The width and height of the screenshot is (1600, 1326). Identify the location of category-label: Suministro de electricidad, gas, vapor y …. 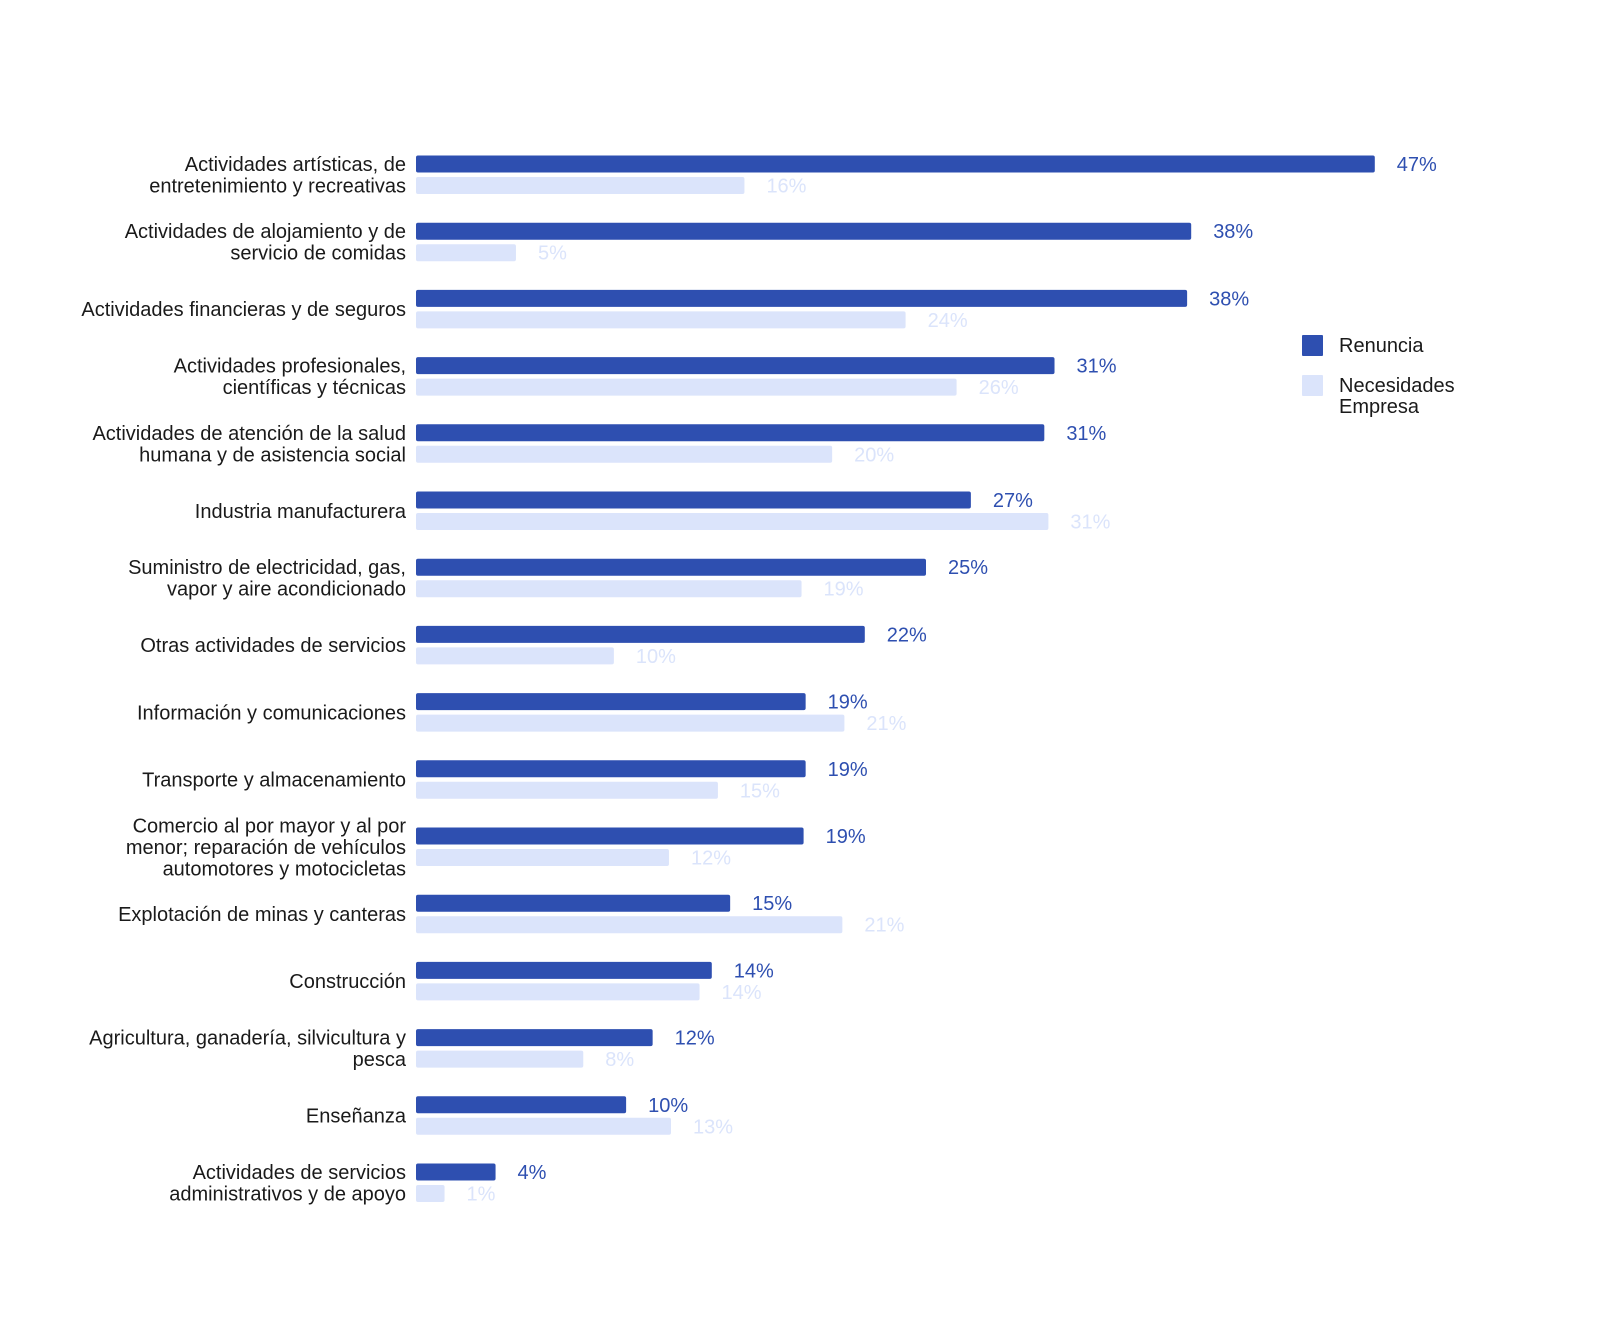
(267, 579).